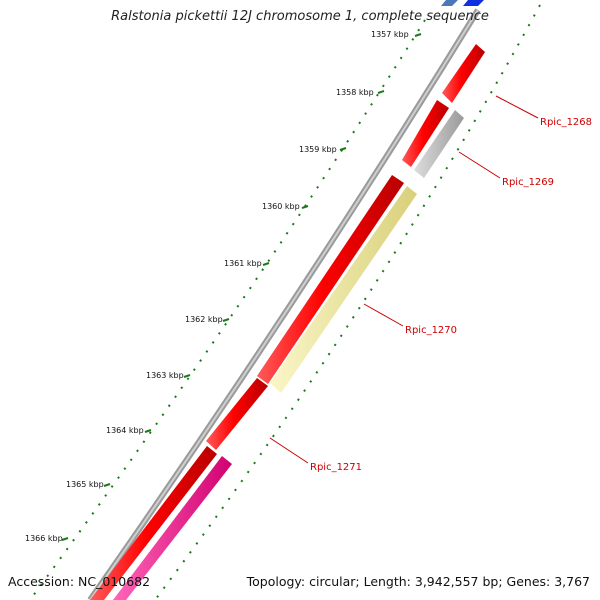 The width and height of the screenshot is (600, 600). Describe the element at coordinates (165, 375) in the screenshot. I see `tick-label-1363: 1363 kbp` at that location.